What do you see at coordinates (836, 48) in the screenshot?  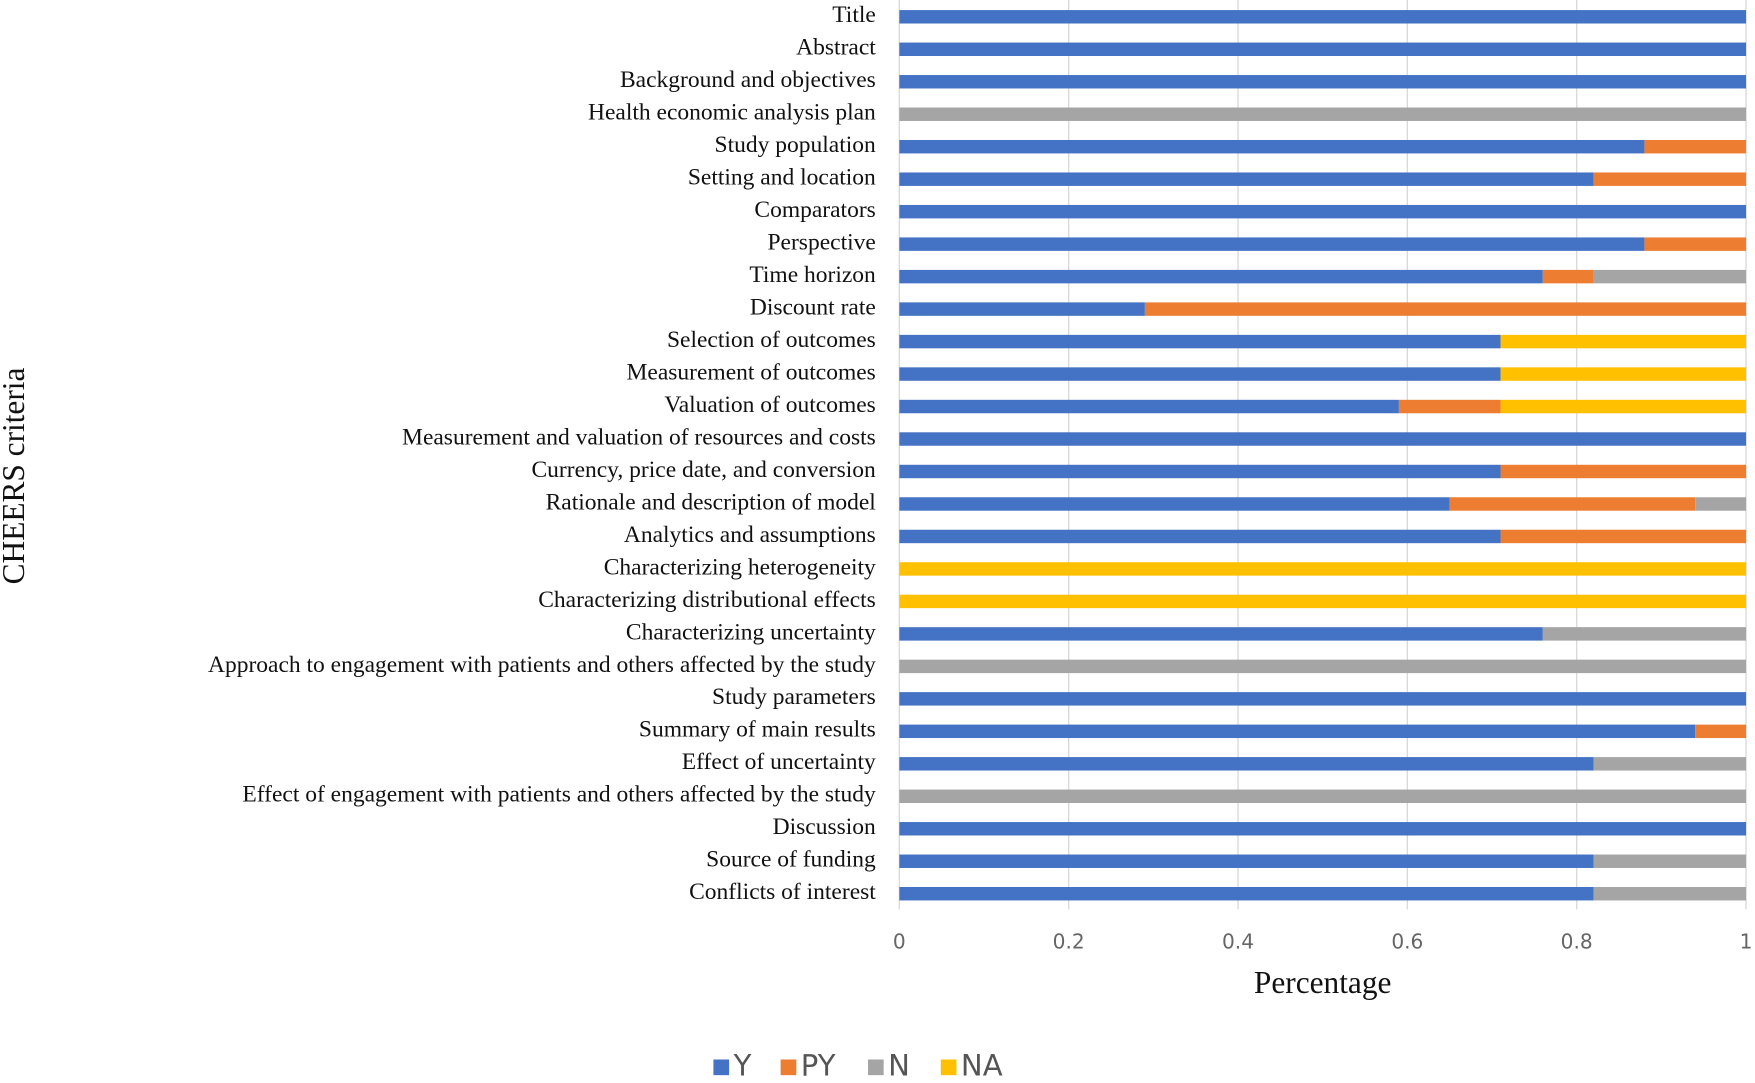 I see `y-tick-label: Abstract` at bounding box center [836, 48].